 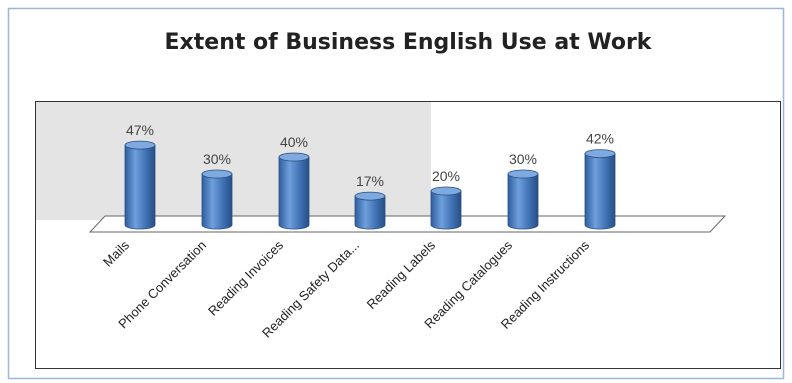 What do you see at coordinates (370, 155) in the screenshot?
I see `labels-layer: 47% 30% 40% 17% 20% 30% 42%` at bounding box center [370, 155].